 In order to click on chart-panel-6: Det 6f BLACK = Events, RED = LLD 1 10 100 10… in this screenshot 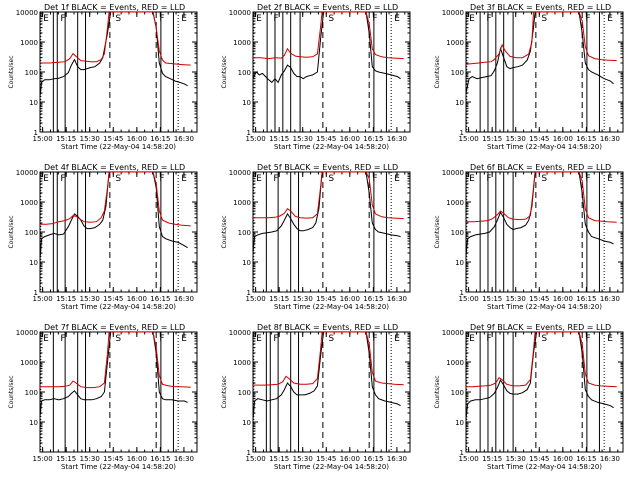, I will do `click(529, 237)`.